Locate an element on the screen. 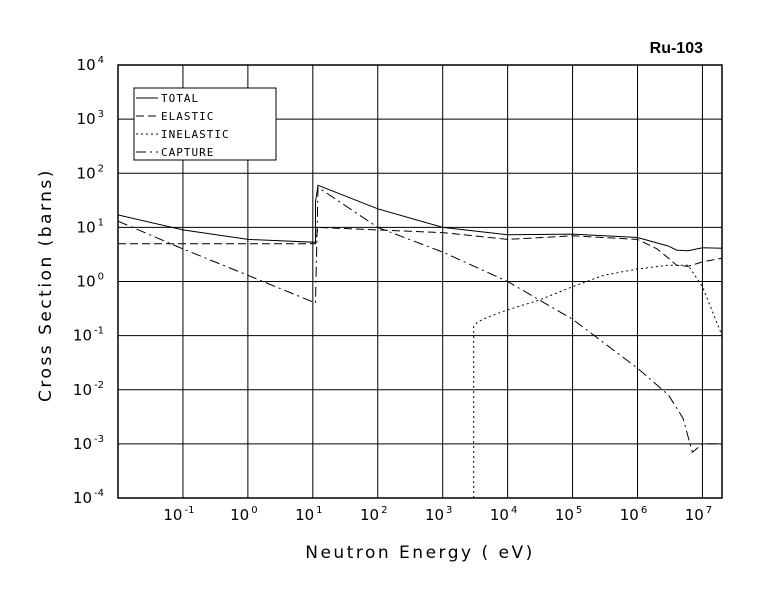 This screenshot has height=590, width=780. x-tick-label: 10 7 is located at coordinates (698, 514).